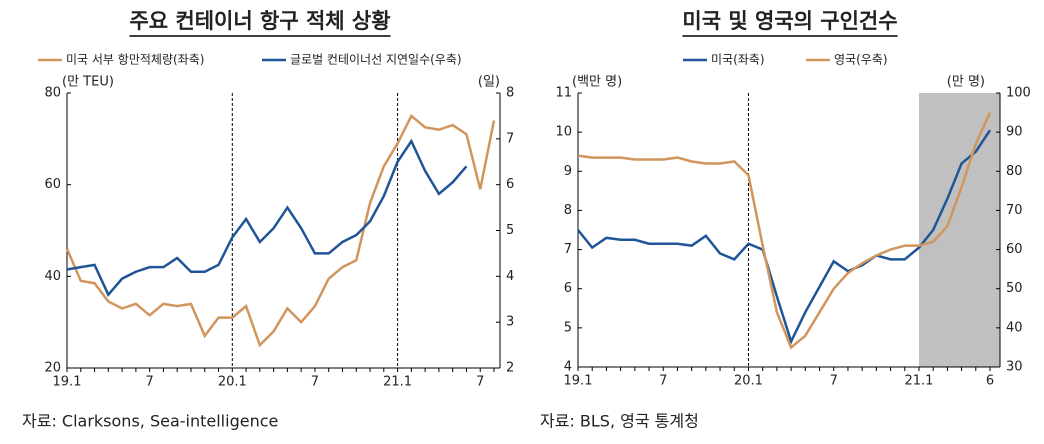 This screenshot has height=444, width=1044. I want to click on y2-tick-label: 4, so click(510, 276).